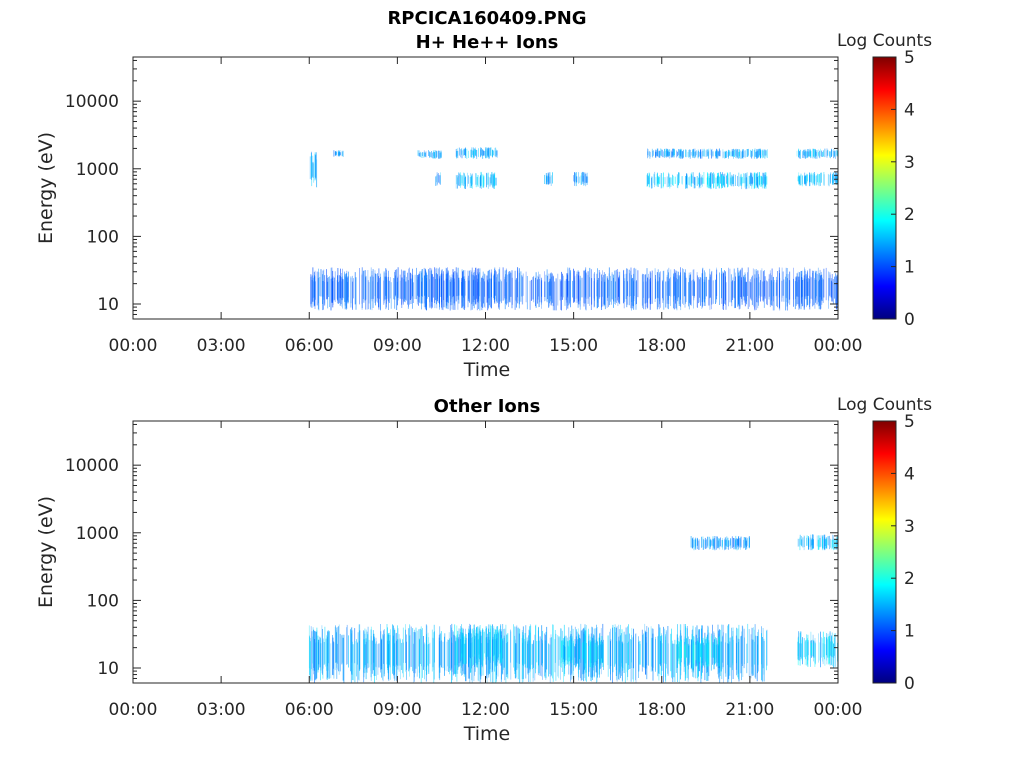  What do you see at coordinates (487, 42) in the screenshot?
I see `panel-title: H+ He++ Ions` at bounding box center [487, 42].